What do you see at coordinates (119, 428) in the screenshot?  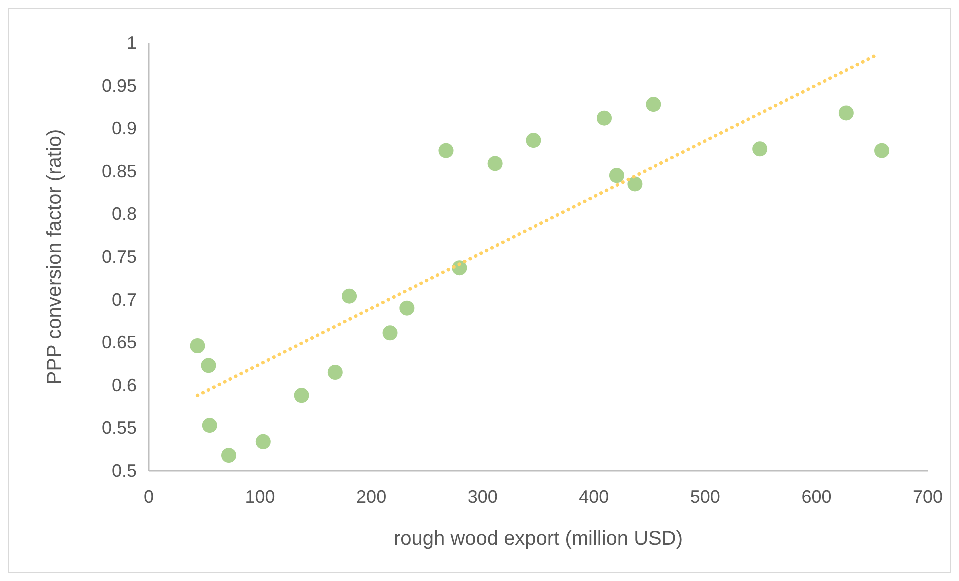 I see `y-tick-label: 0.55` at bounding box center [119, 428].